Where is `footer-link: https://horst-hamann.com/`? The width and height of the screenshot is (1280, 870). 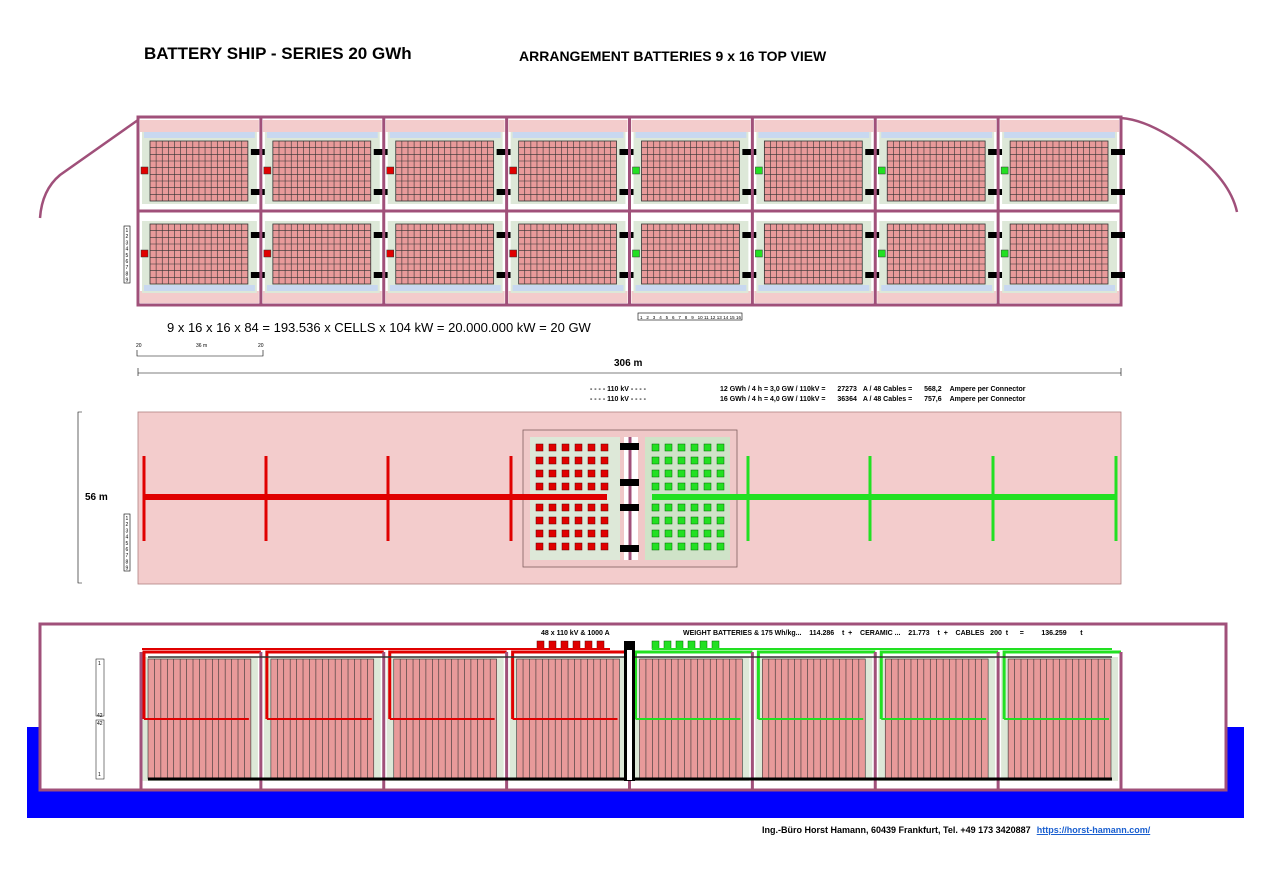
footer-link: https://horst-hamann.com/ is located at coordinates (1093, 830).